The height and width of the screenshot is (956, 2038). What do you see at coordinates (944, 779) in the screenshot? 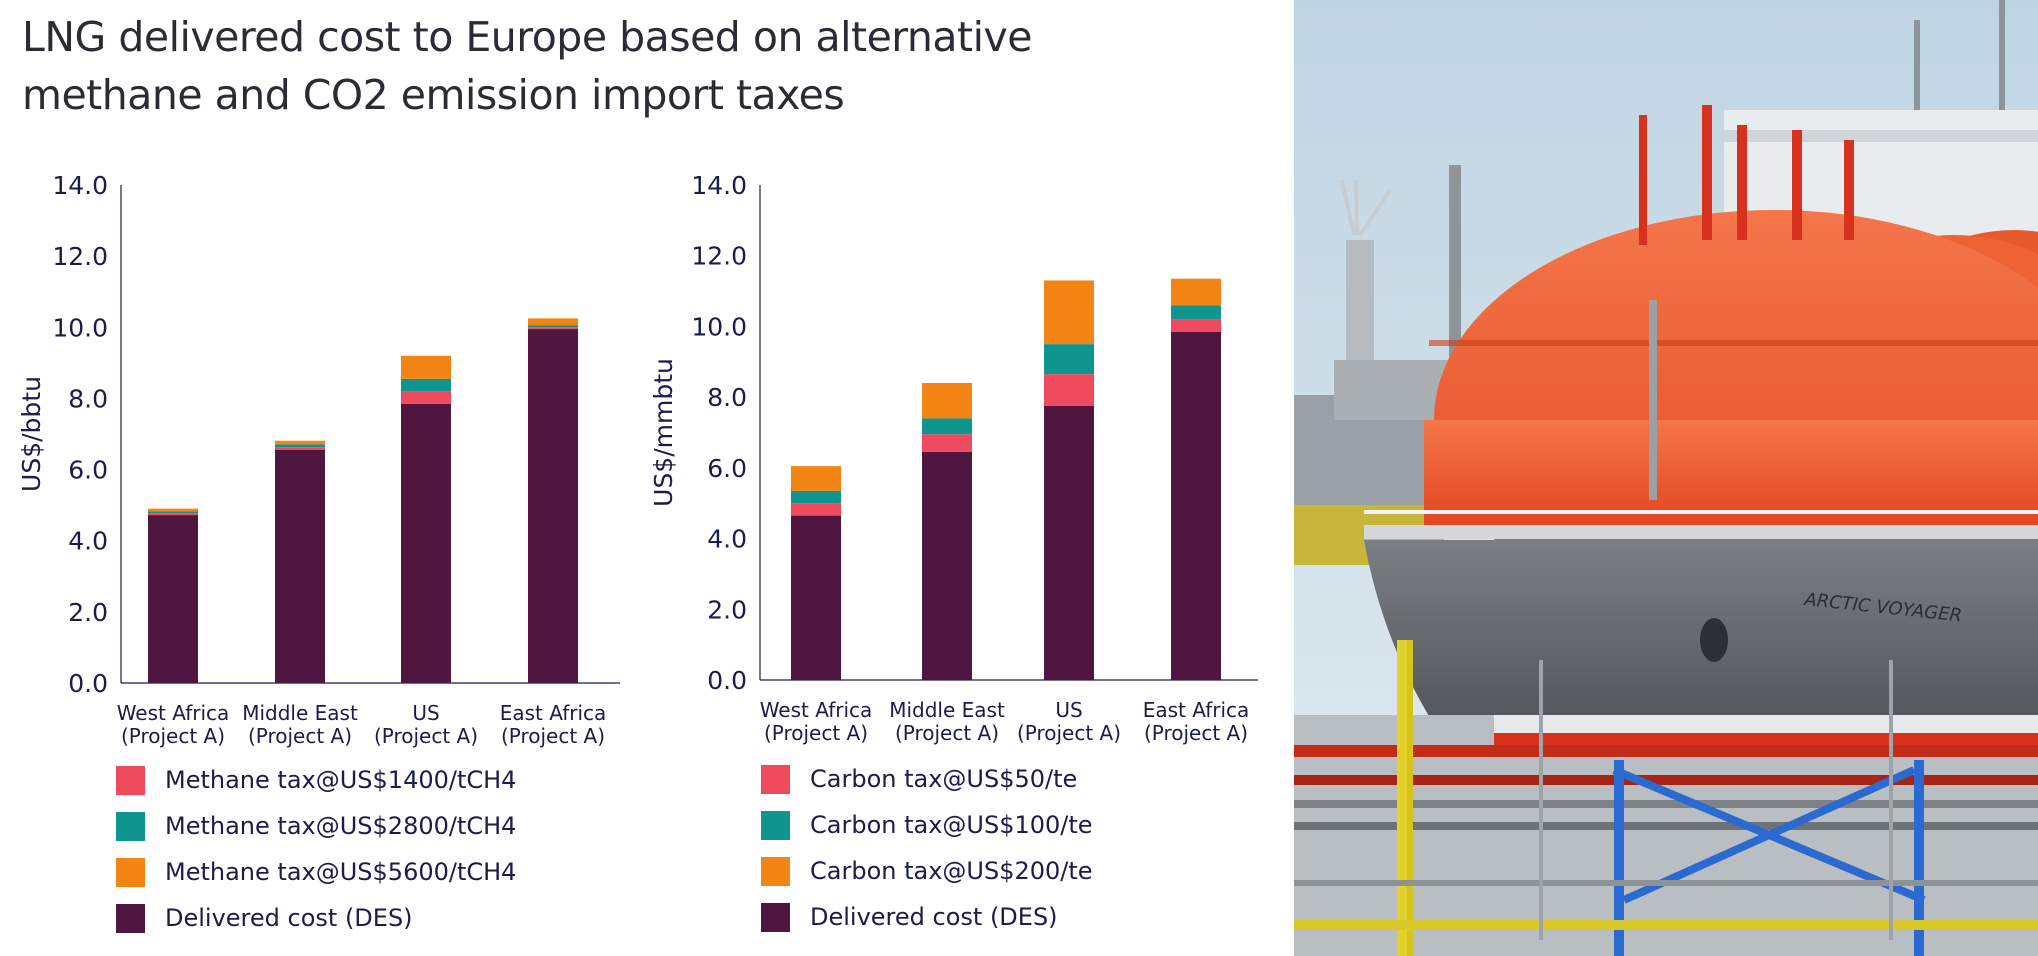
I see `legend-label: Carbon tax@US$50/te` at bounding box center [944, 779].